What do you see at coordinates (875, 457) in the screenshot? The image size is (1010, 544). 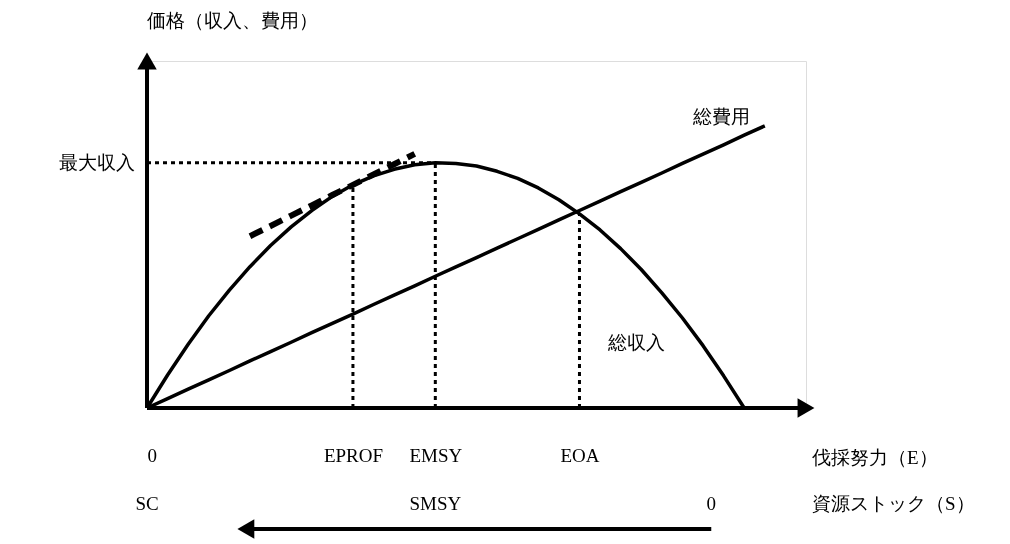 I see `x-axis-title: 伐採努力（E）` at bounding box center [875, 457].